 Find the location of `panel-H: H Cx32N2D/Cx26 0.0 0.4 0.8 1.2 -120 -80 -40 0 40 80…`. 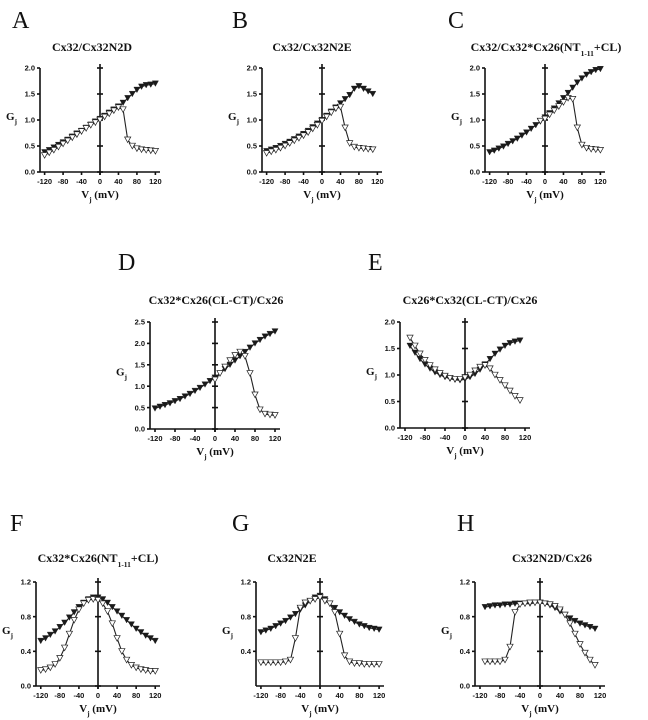

panel-H: H Cx32N2D/Cx26 0.0 0.4 0.8 1.2 -120 -80 -40 0 40 80… is located at coordinates (523, 614).